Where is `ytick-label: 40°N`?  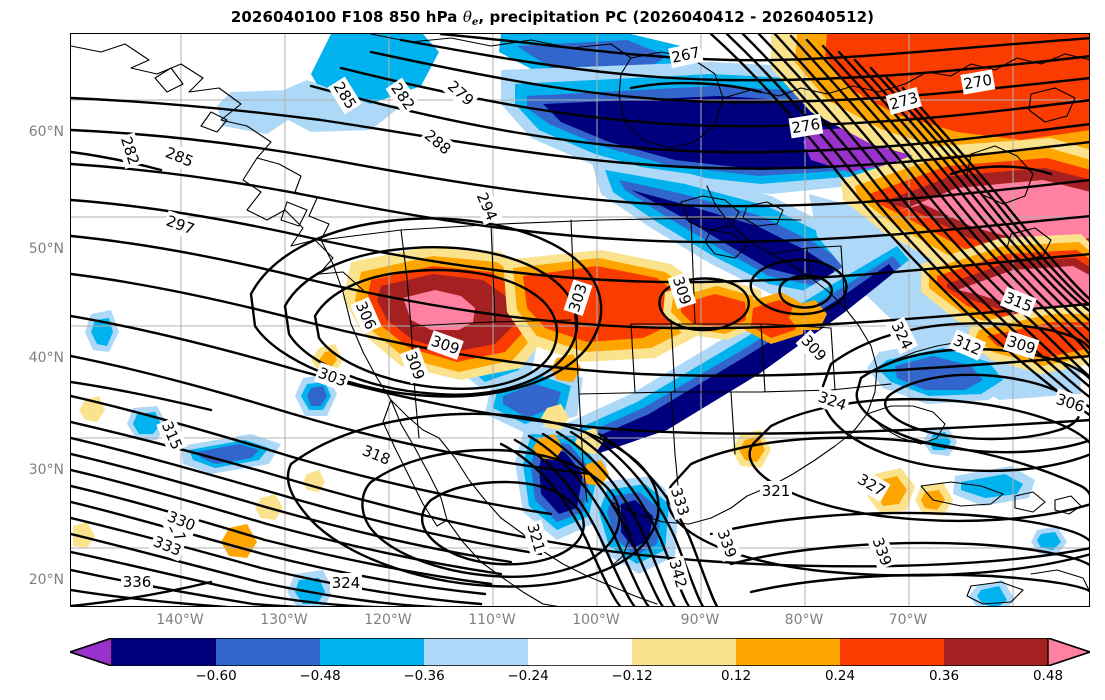 ytick-label: 40°N is located at coordinates (46, 358).